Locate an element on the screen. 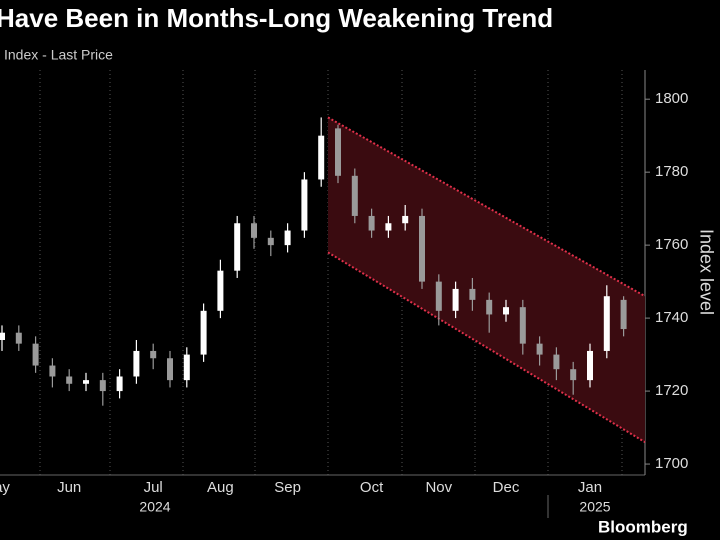  y-tick-label: 1740 is located at coordinates (671, 317).